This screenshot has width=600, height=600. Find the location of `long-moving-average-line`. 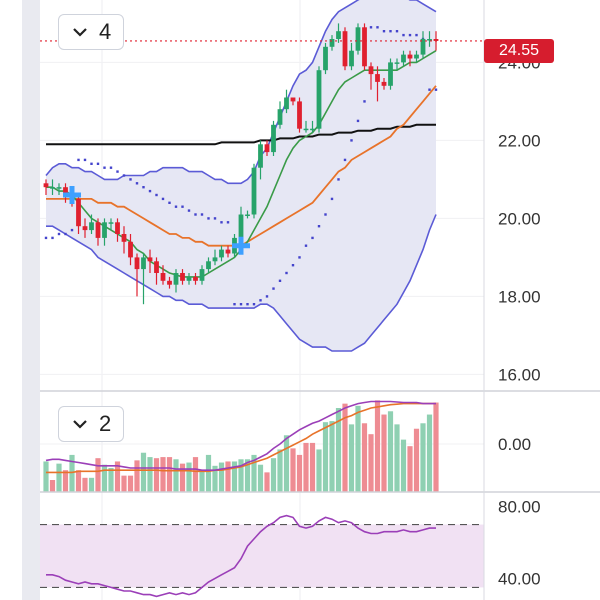

long-moving-average-line is located at coordinates (241, 134).